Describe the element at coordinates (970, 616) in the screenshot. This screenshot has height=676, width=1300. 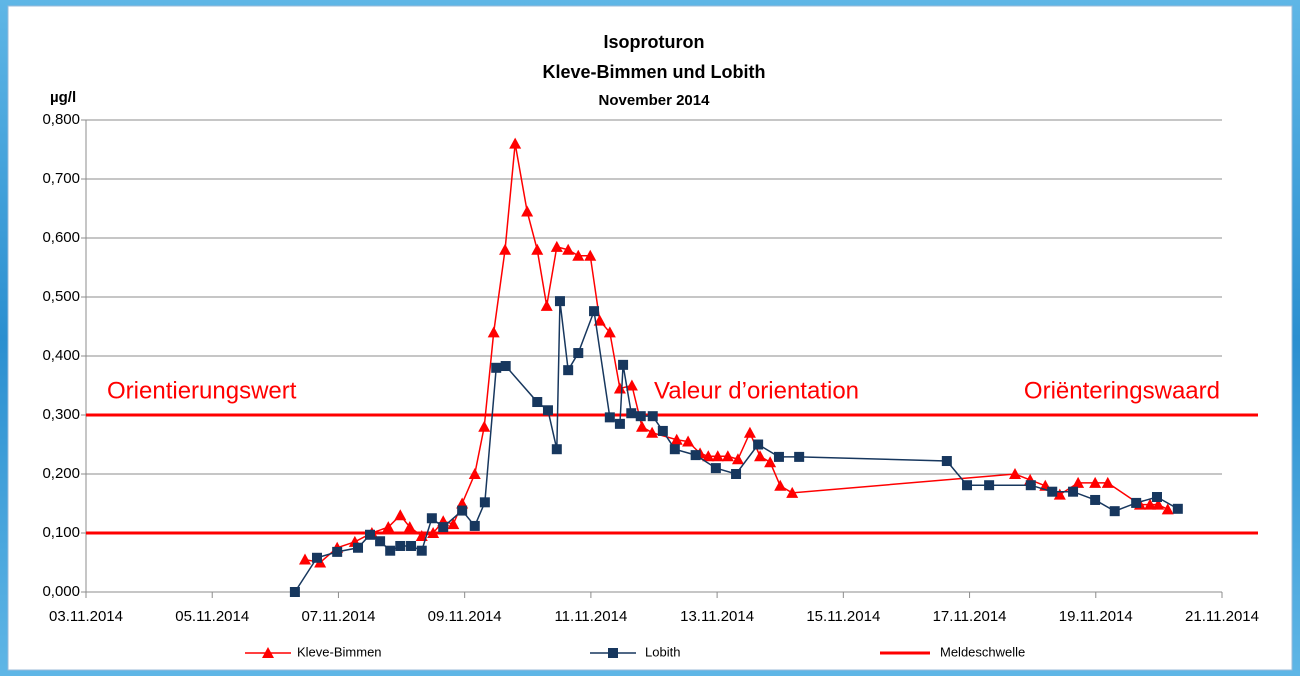
I see `x-tick-label: 17.11.2014` at that location.